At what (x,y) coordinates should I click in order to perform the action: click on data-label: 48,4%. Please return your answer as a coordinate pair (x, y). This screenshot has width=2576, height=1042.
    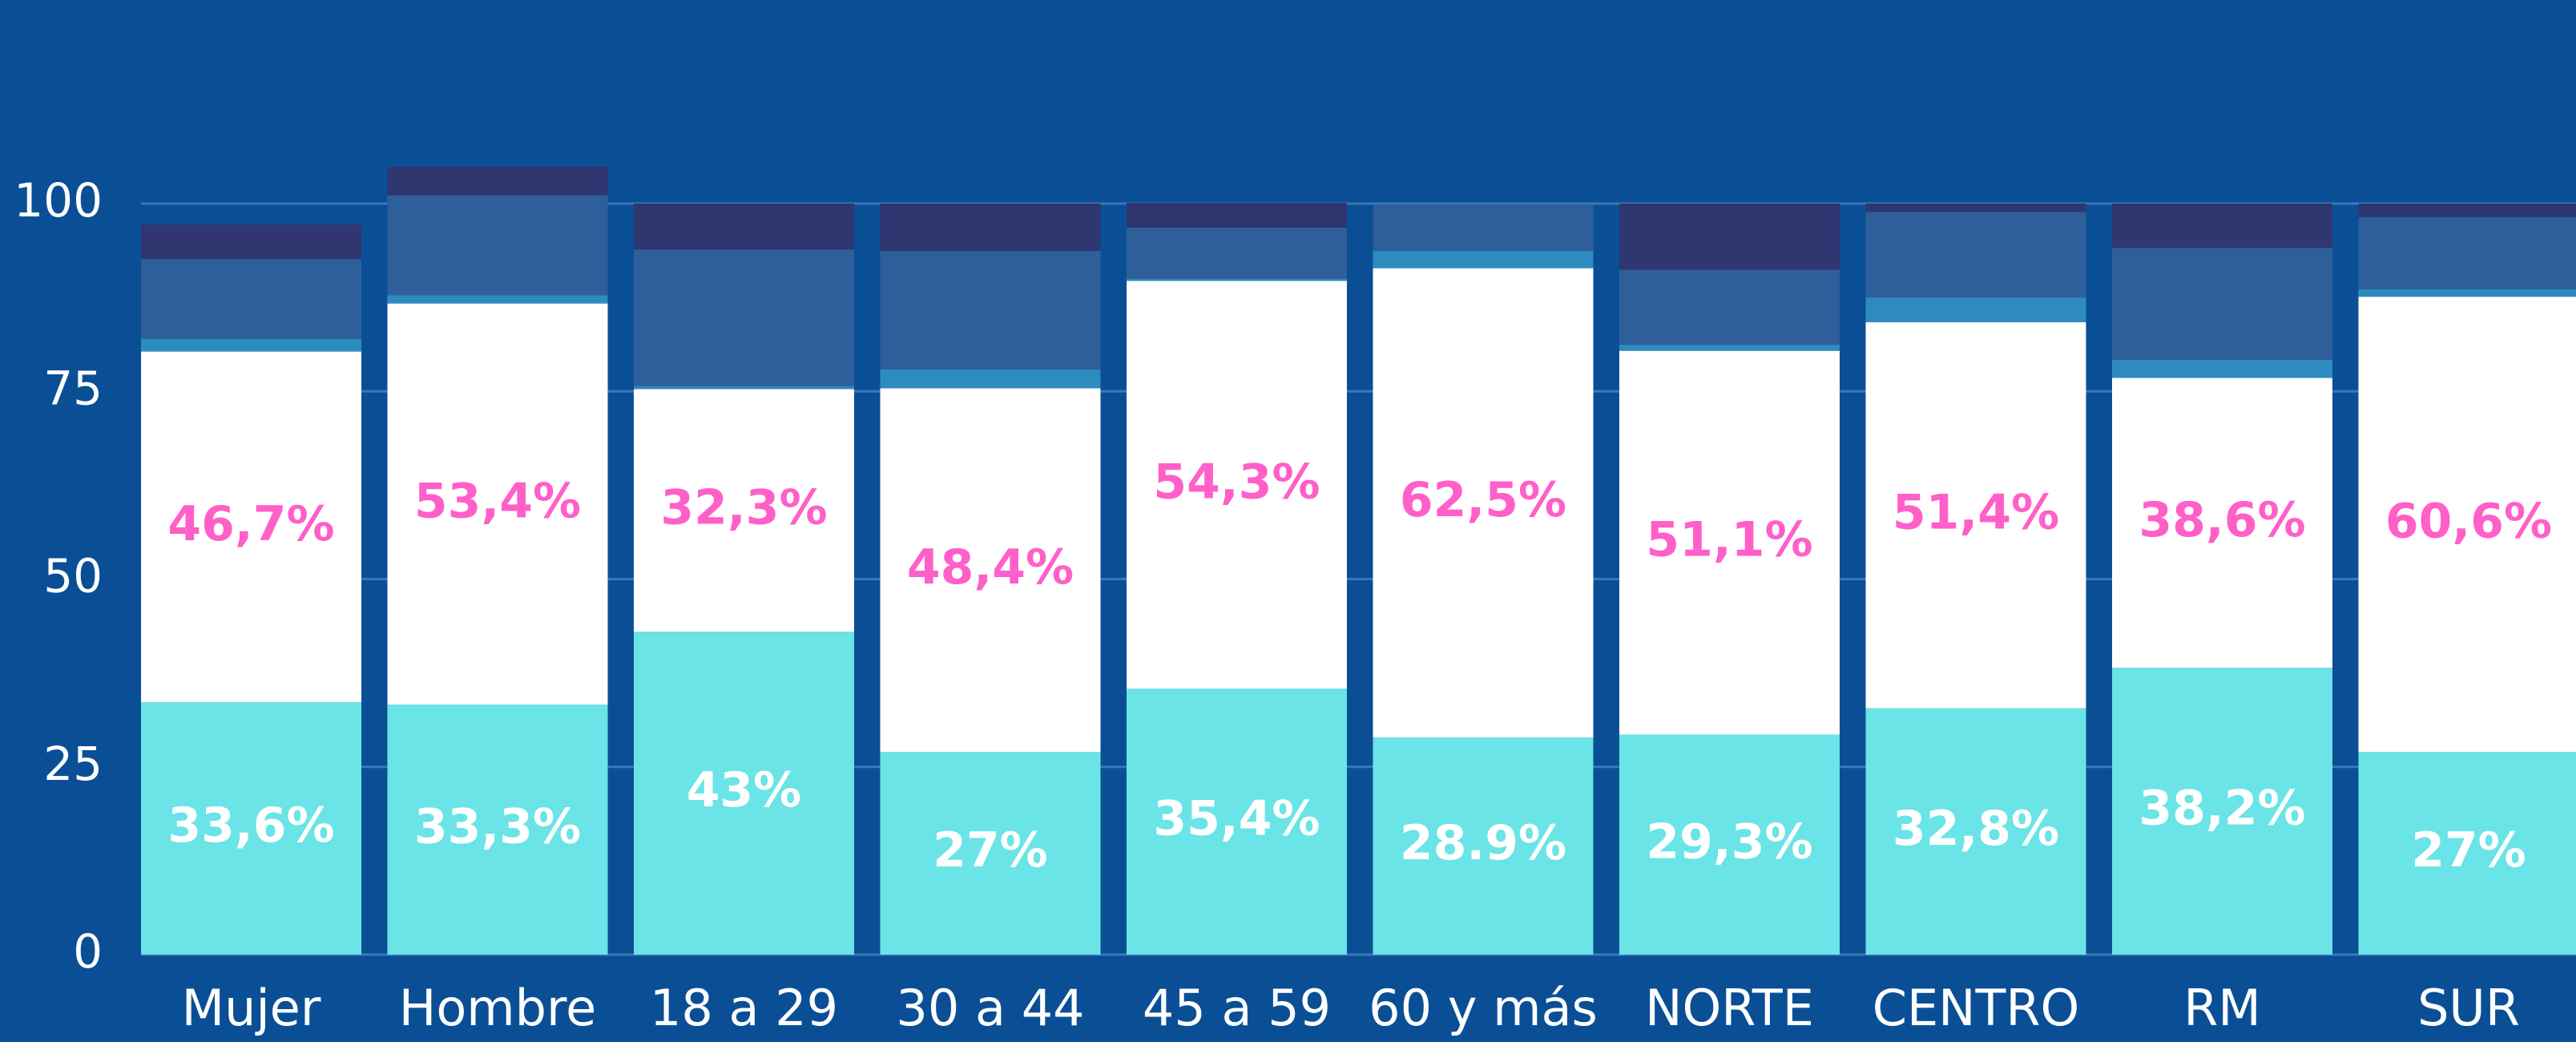
    Looking at the image, I should click on (990, 567).